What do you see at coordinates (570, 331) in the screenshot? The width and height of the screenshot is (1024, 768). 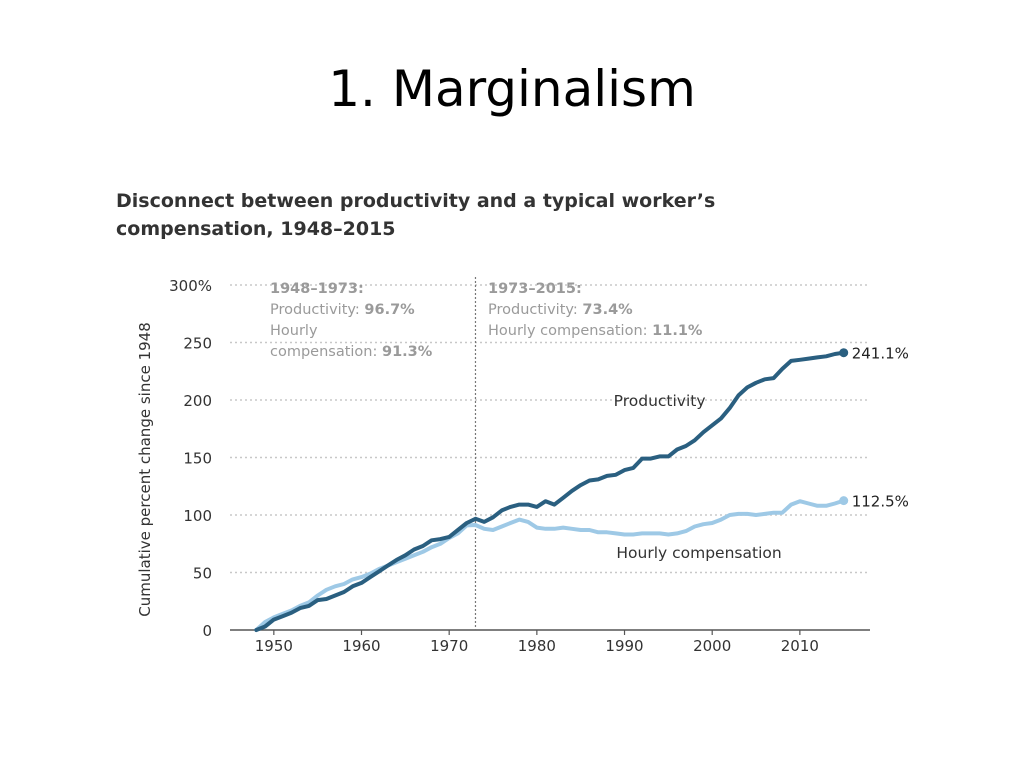 I see `annotation-text: Hourly compensation:` at bounding box center [570, 331].